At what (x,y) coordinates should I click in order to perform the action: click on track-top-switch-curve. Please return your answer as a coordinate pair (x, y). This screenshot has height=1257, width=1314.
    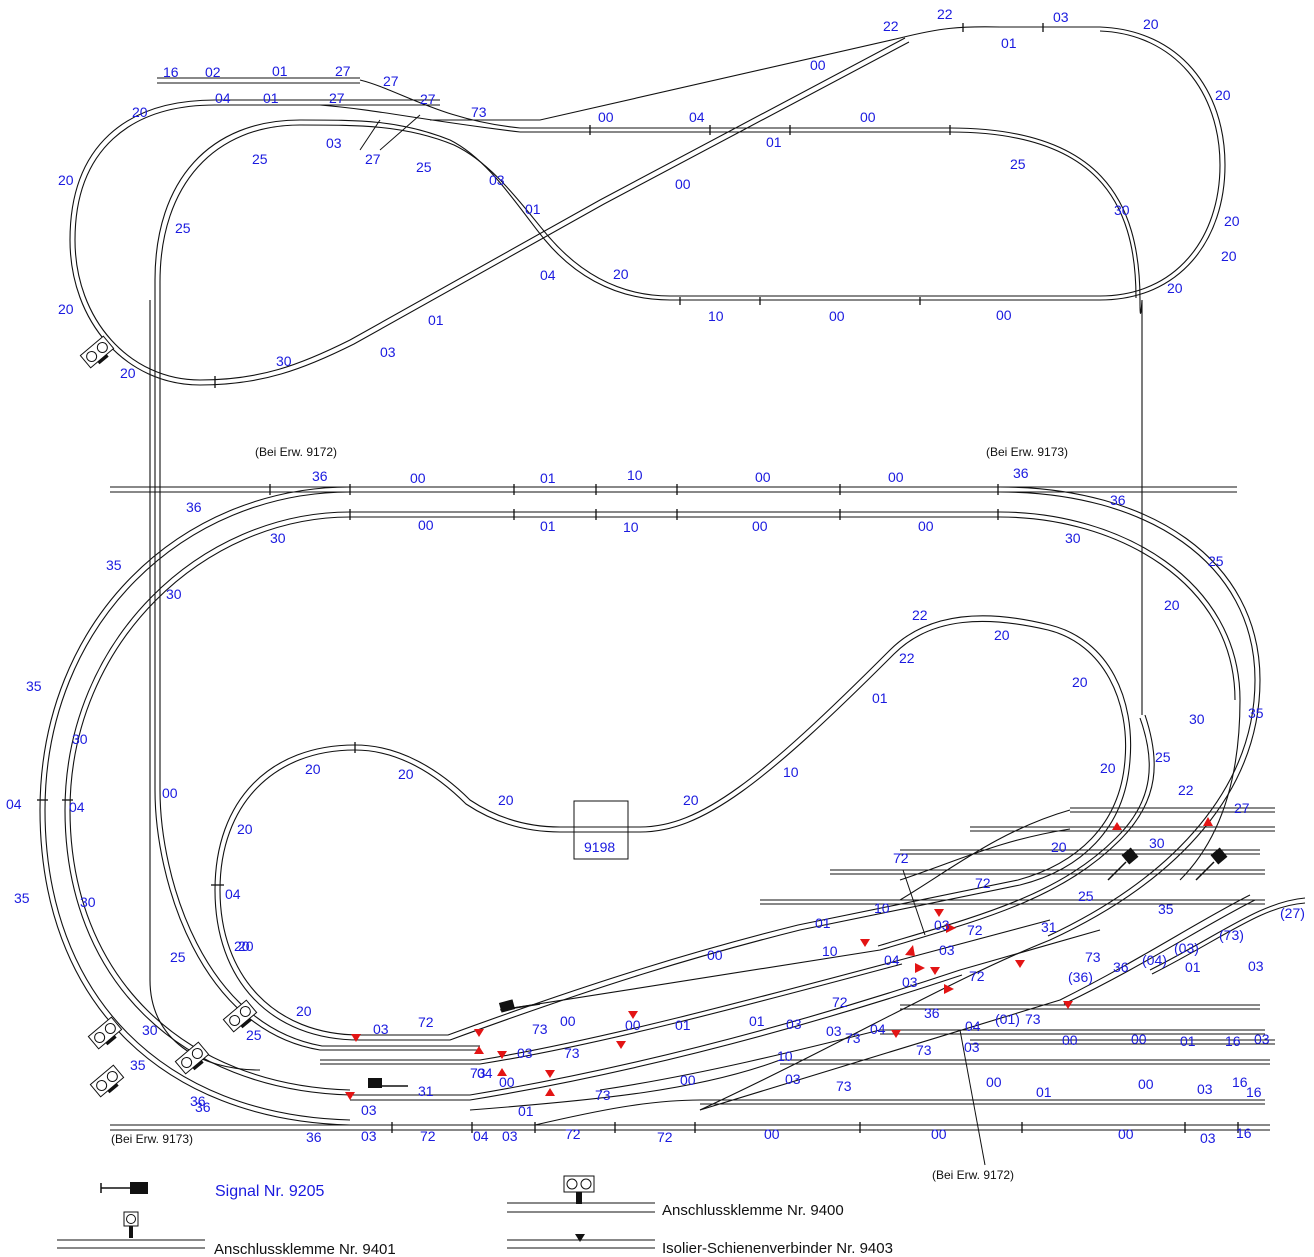
    Looking at the image, I should click on (440, 104).